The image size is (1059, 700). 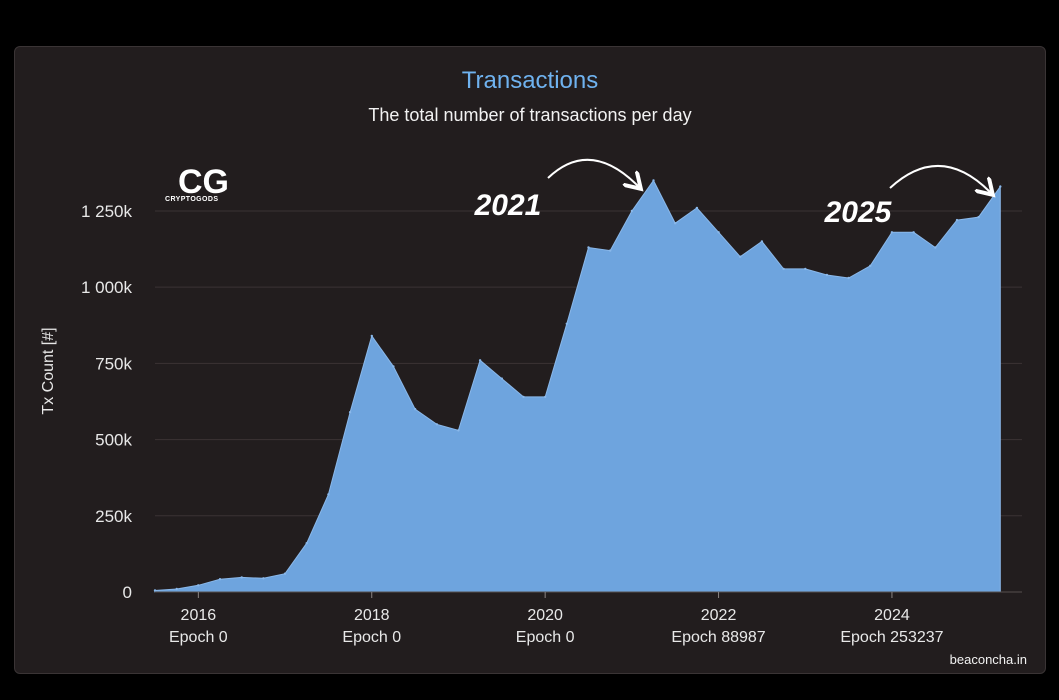 What do you see at coordinates (719, 615) in the screenshot?
I see `x-tick-label: 2022` at bounding box center [719, 615].